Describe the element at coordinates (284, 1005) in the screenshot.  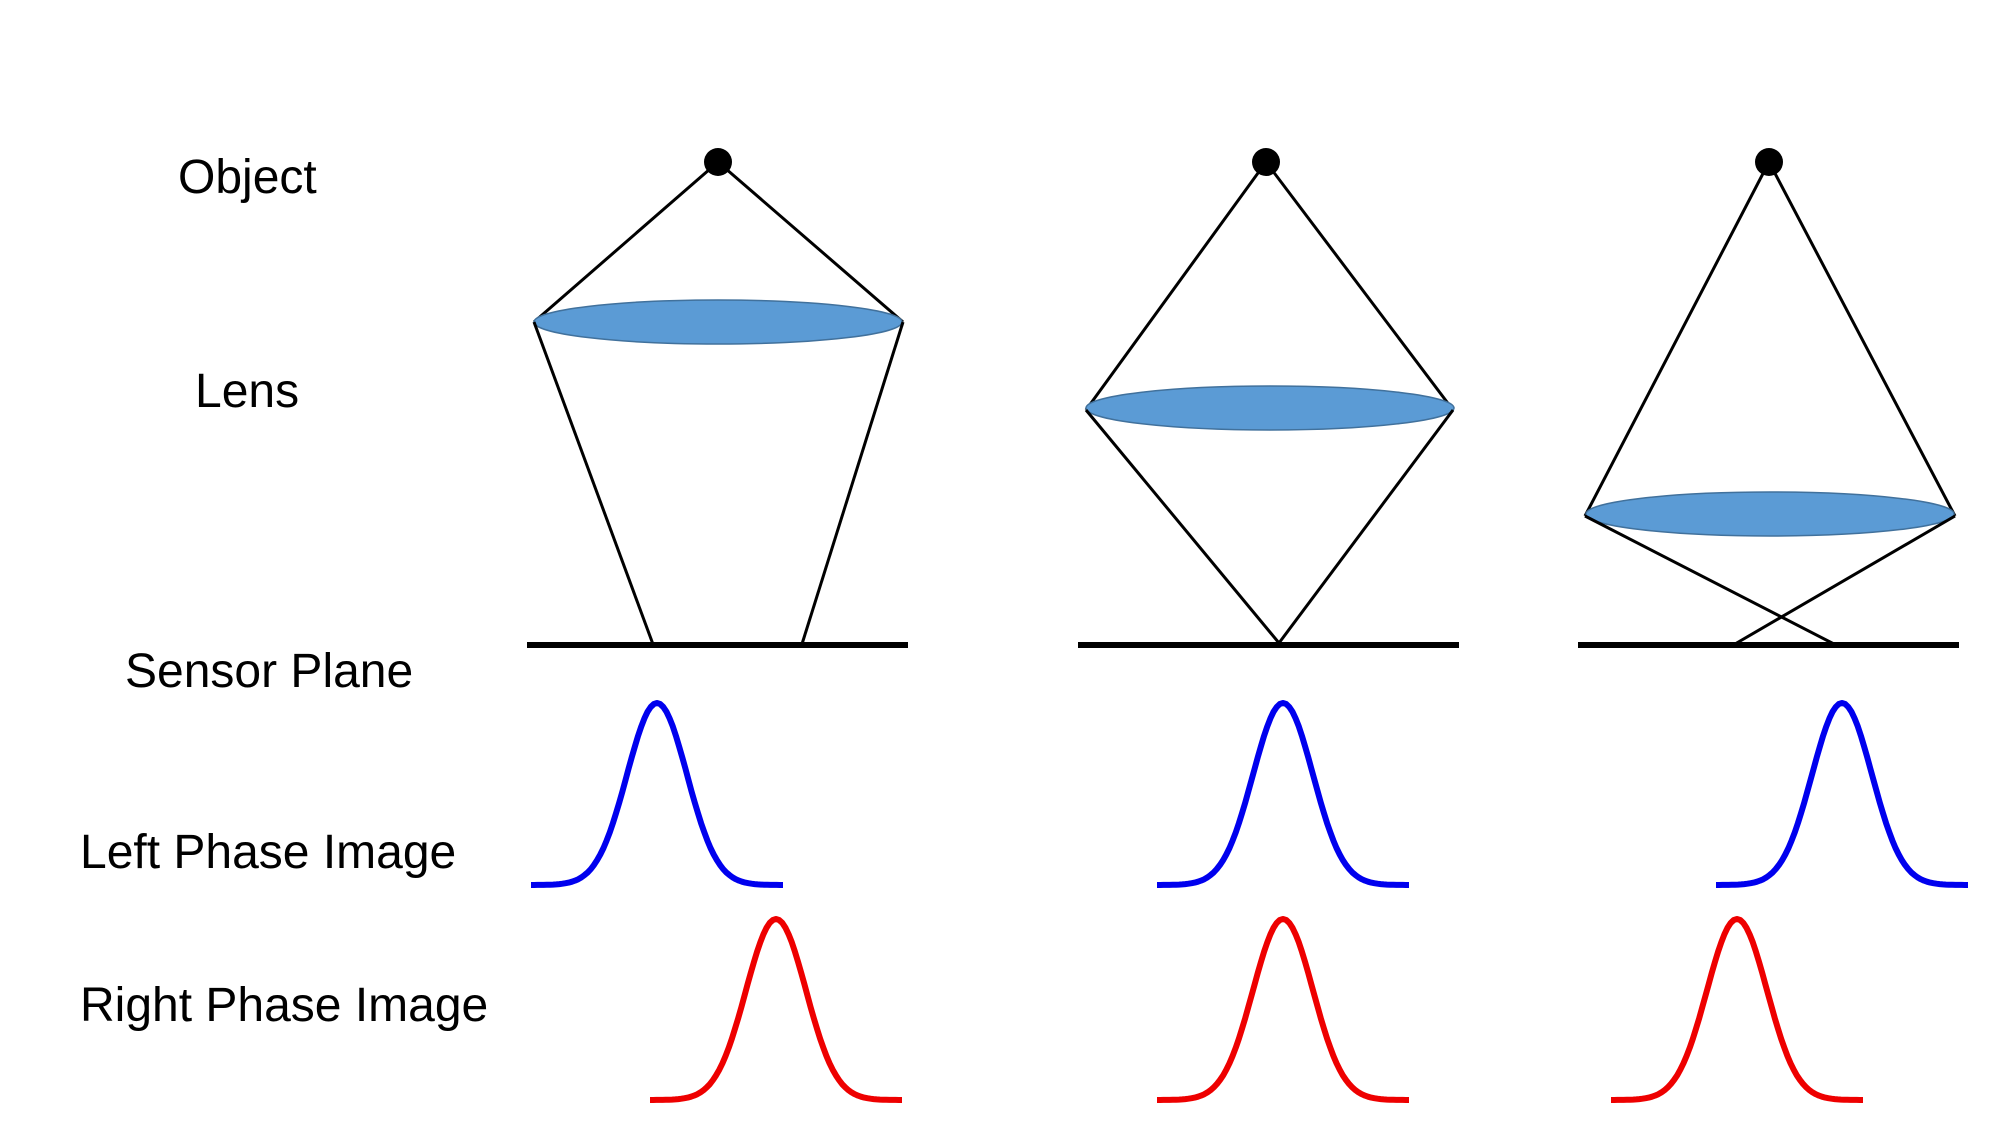
I see `label-right-phase-image: Right Phase Image` at that location.